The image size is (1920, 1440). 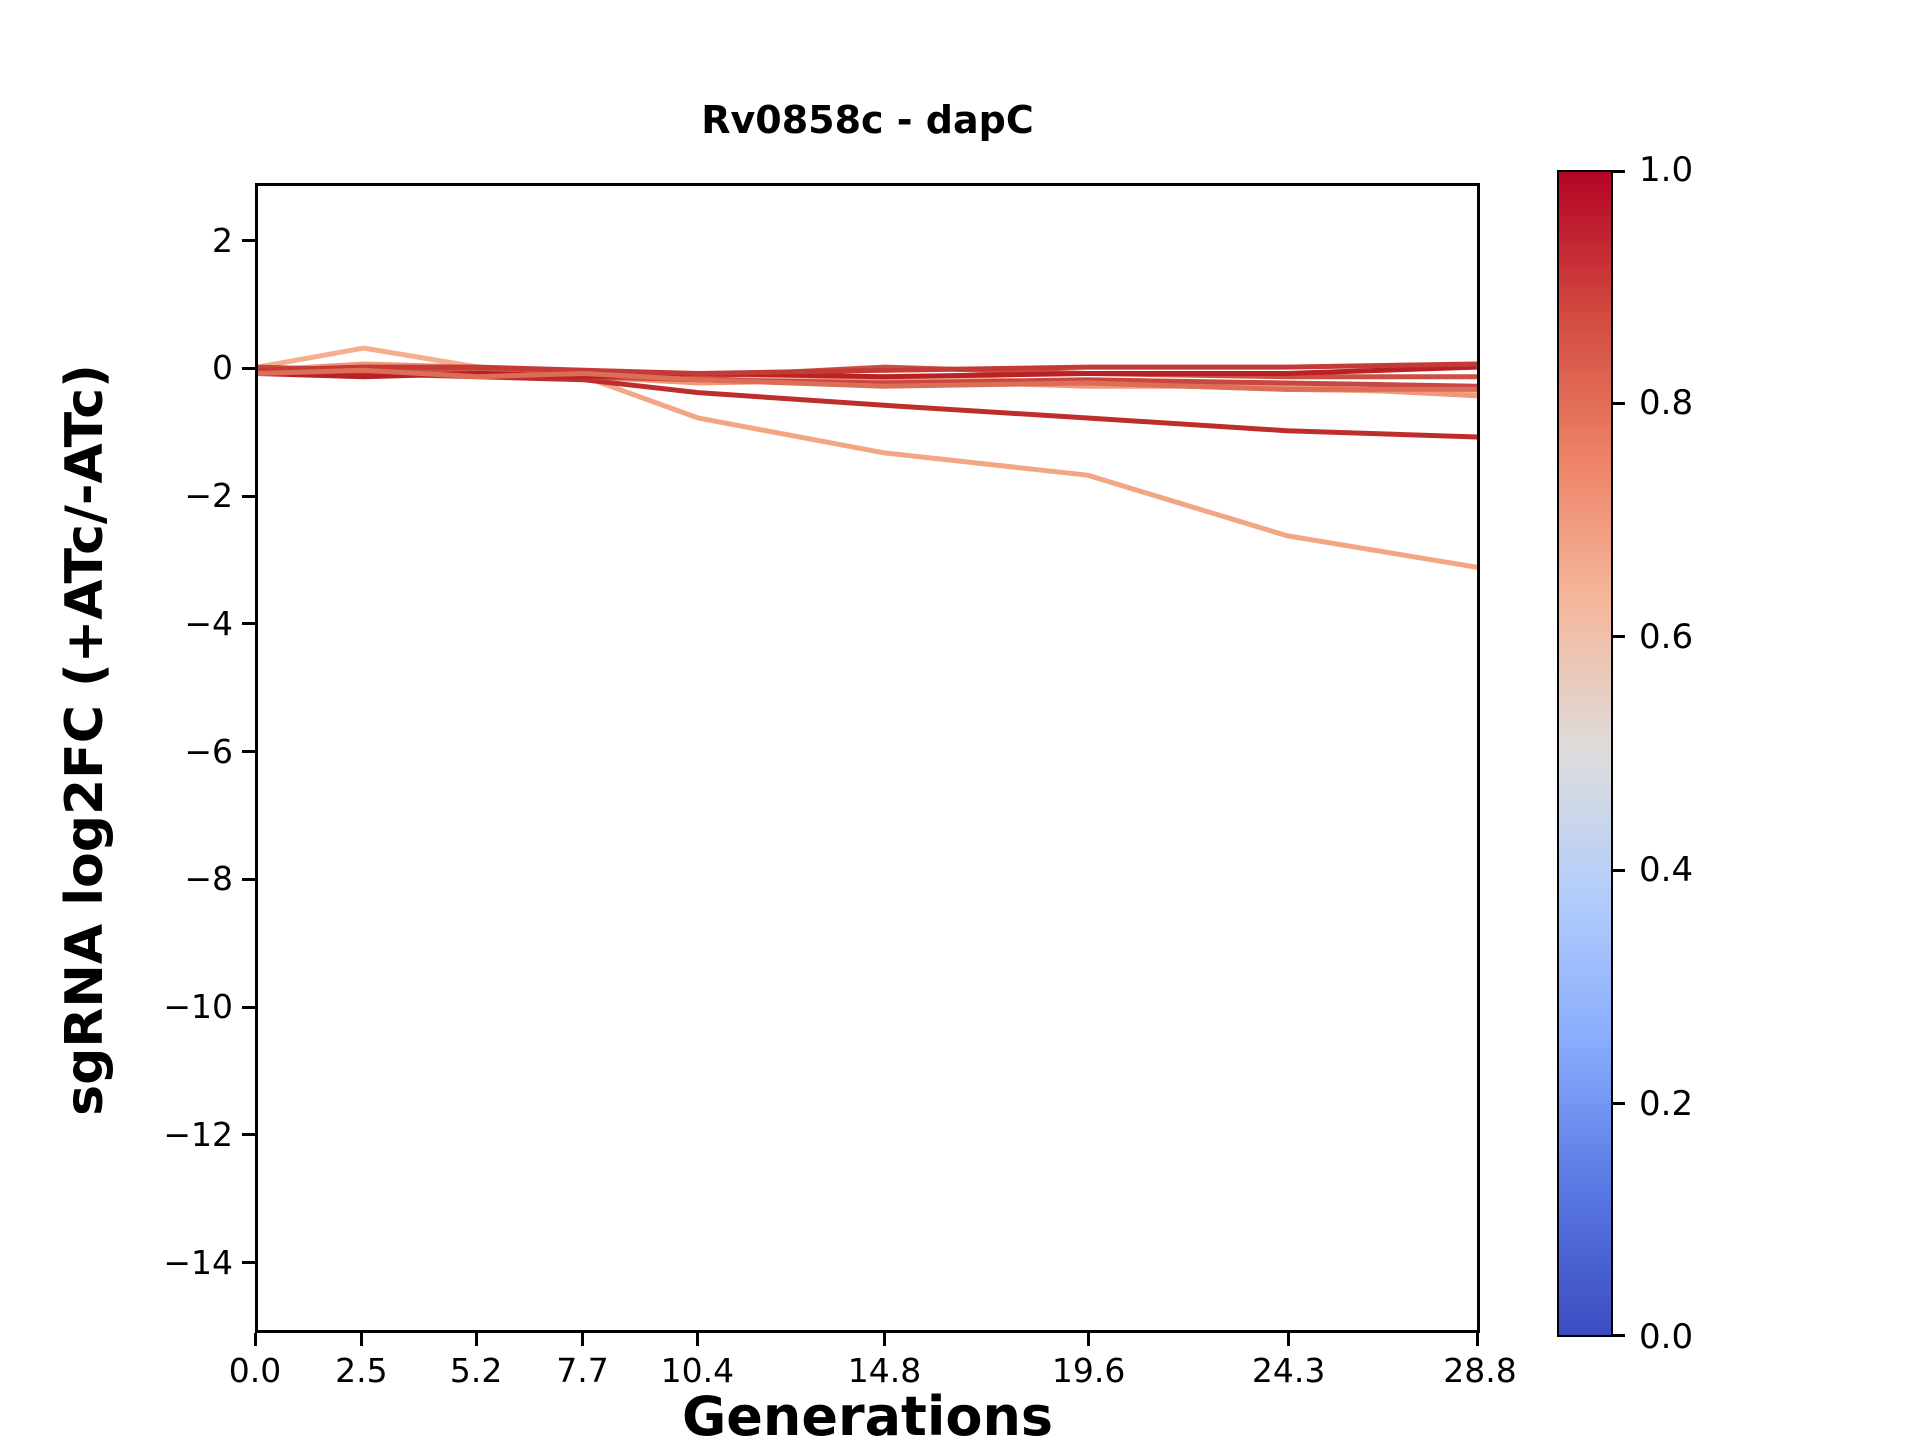 What do you see at coordinates (222, 240) in the screenshot?
I see `y-tick-label: 2` at bounding box center [222, 240].